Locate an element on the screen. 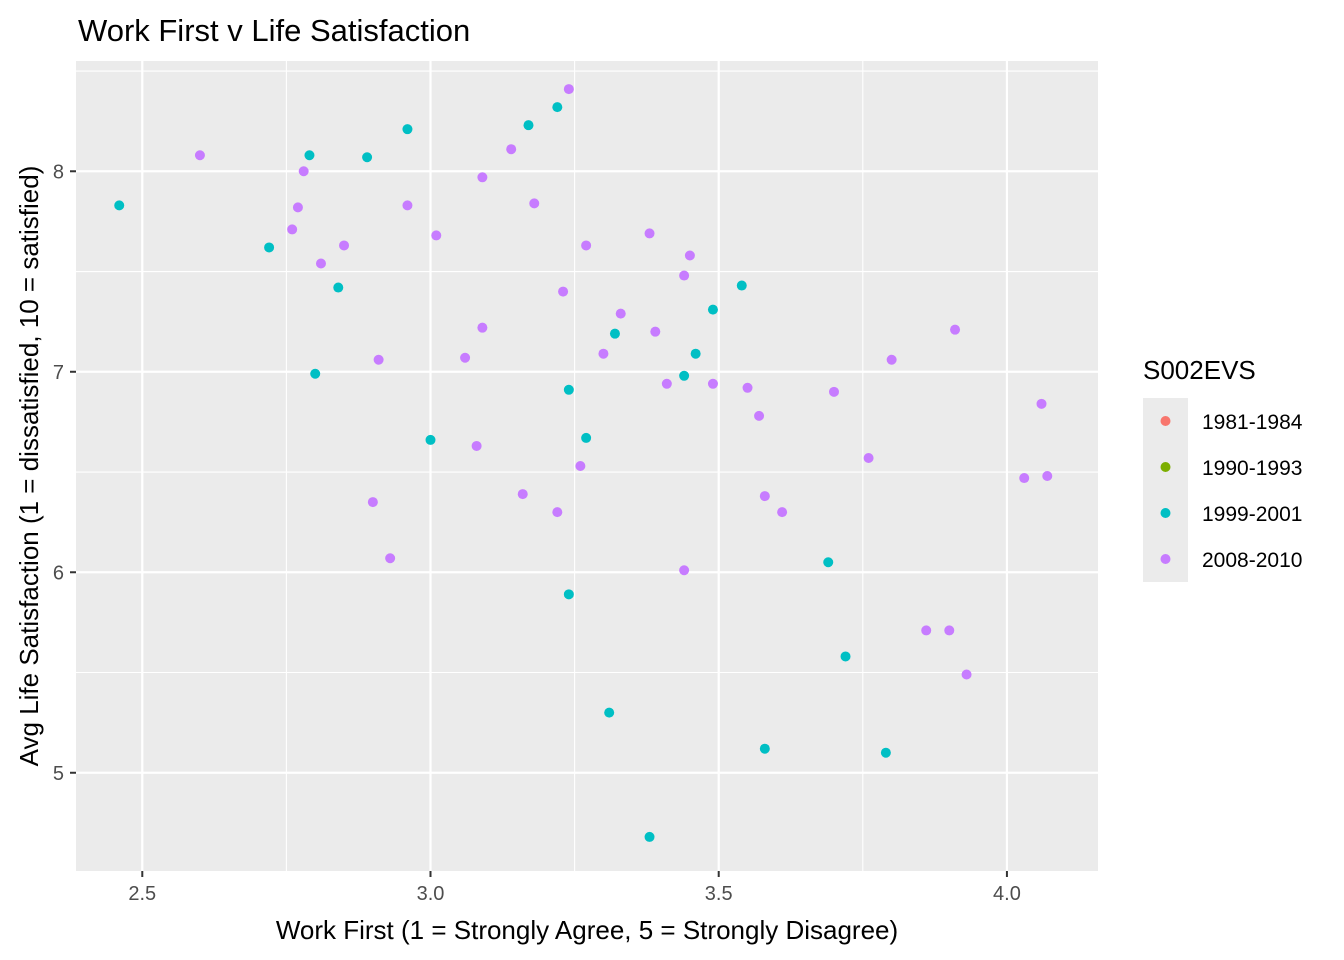  legend-item: 1981-1984 is located at coordinates (1223, 421).